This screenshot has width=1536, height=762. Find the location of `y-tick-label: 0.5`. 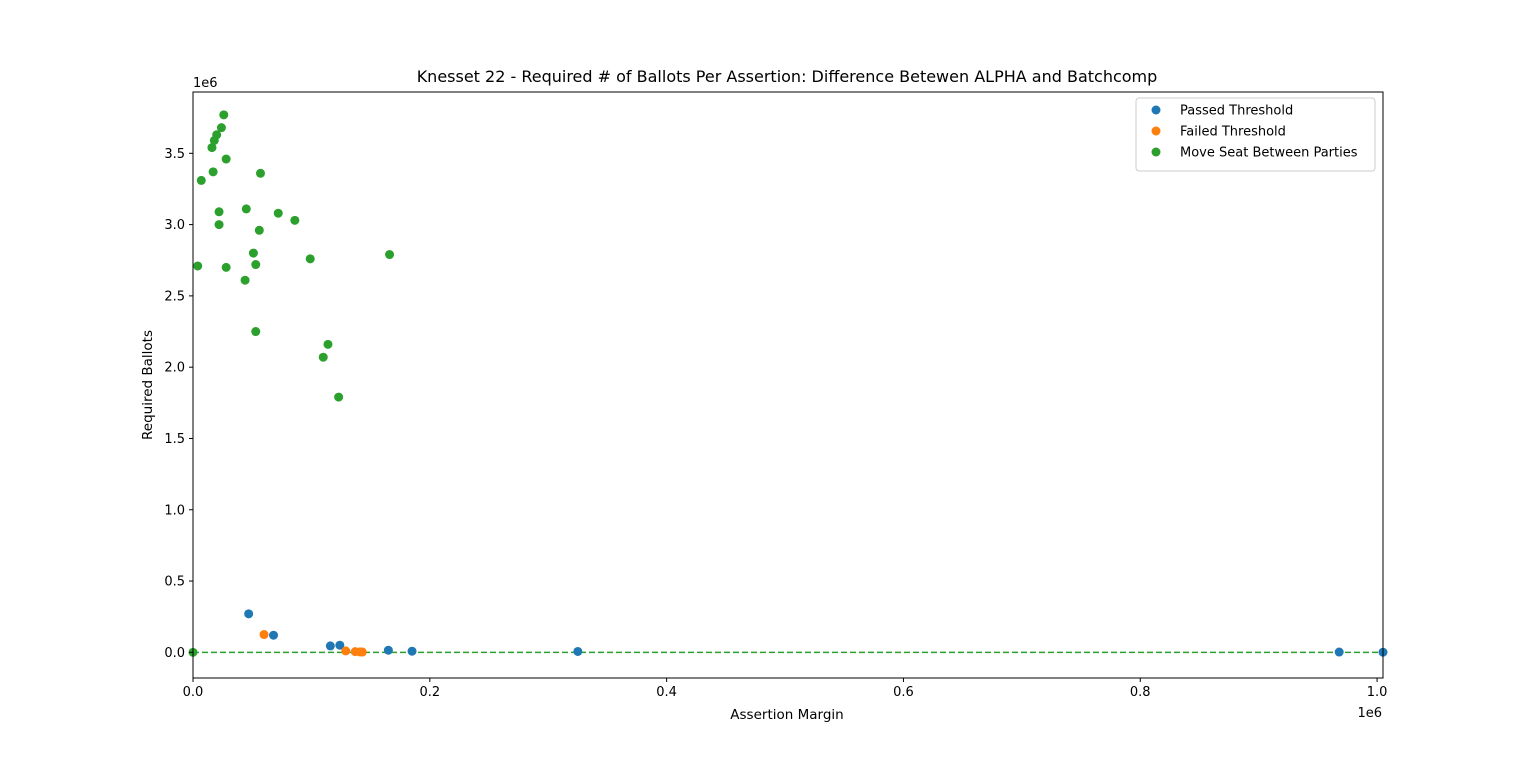

y-tick-label: 0.5 is located at coordinates (174, 582).